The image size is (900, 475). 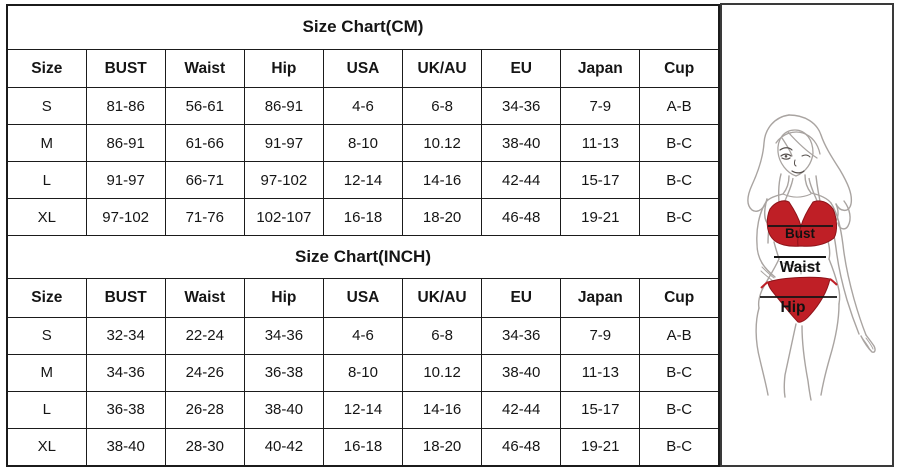 I want to click on table-title-row: Size Chart(INCH), so click(x=363, y=256).